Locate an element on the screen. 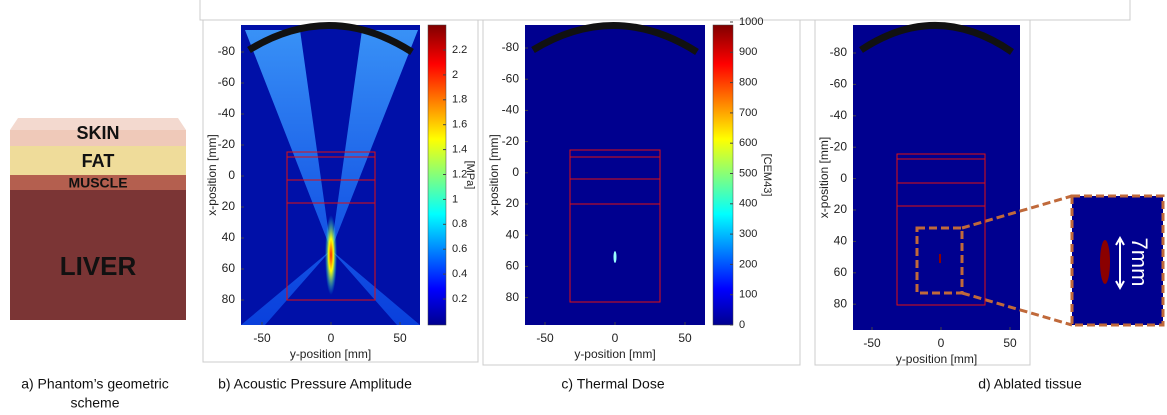 This screenshot has width=1167, height=415. phantom: SKIN FAT MUSCLE LIVER is located at coordinates (98, 219).